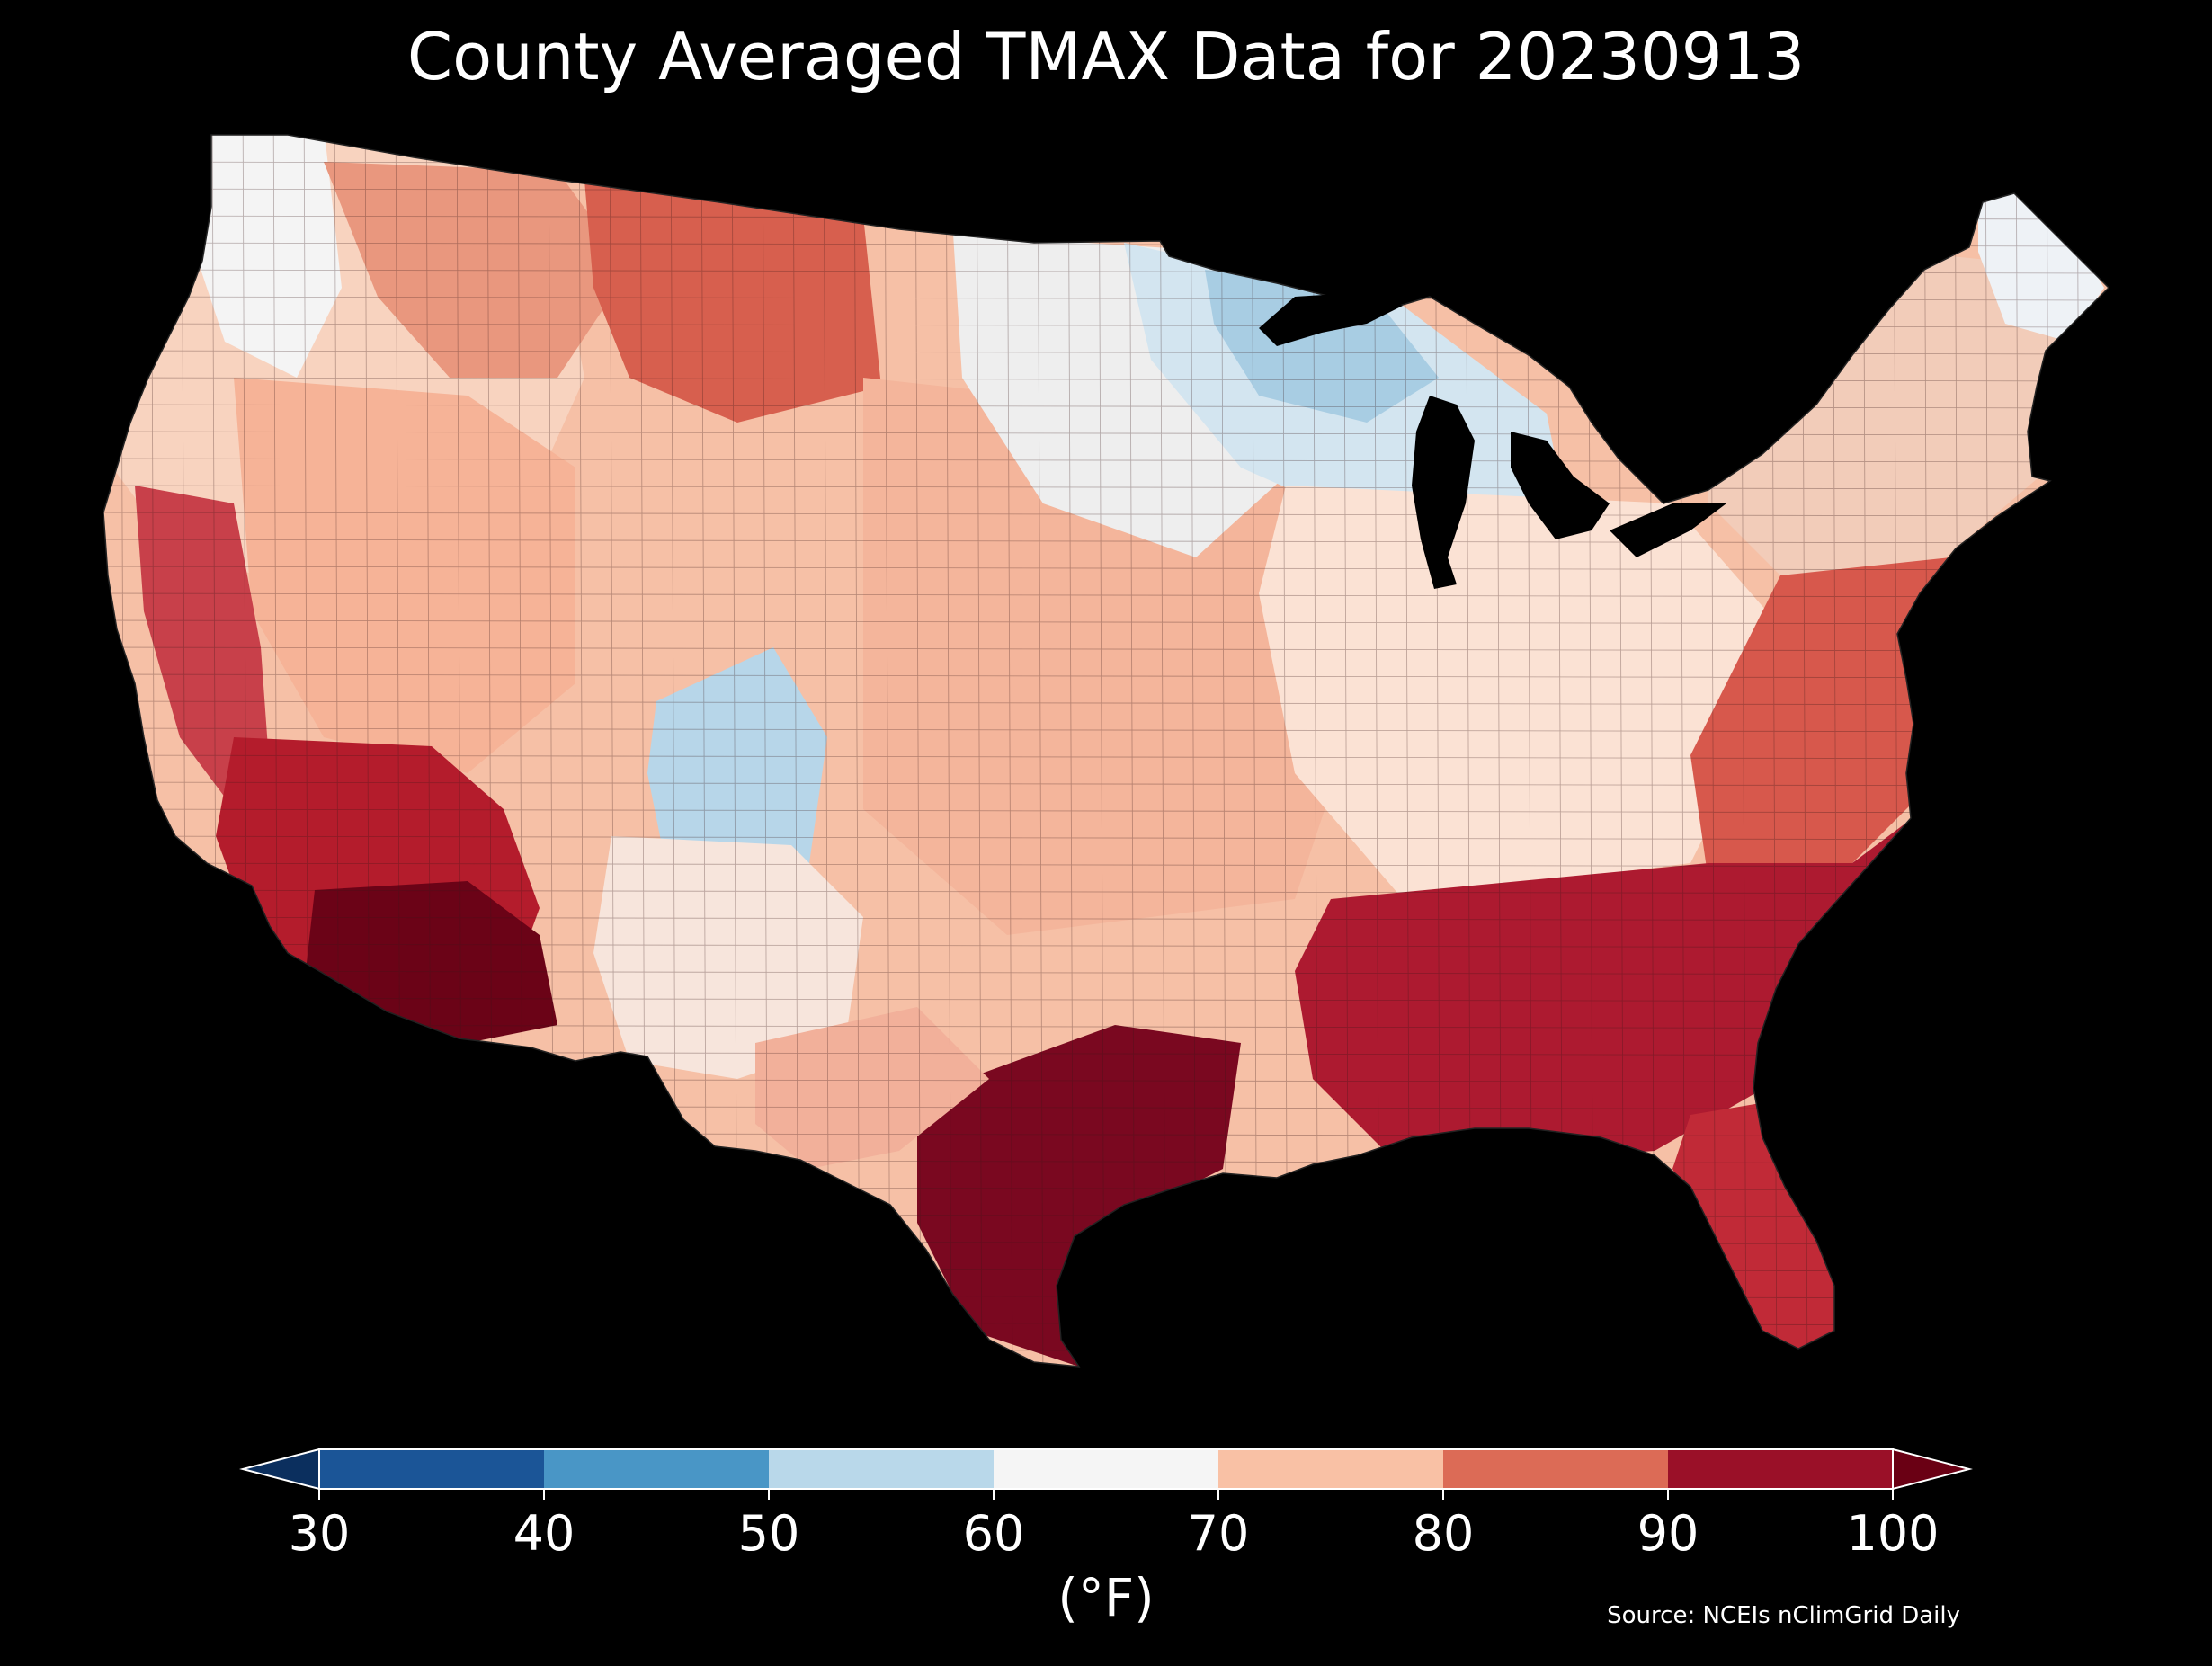 Image resolution: width=2212 pixels, height=1666 pixels. Describe the element at coordinates (202, 647) in the screenshot. I see `region-california-valley` at that location.